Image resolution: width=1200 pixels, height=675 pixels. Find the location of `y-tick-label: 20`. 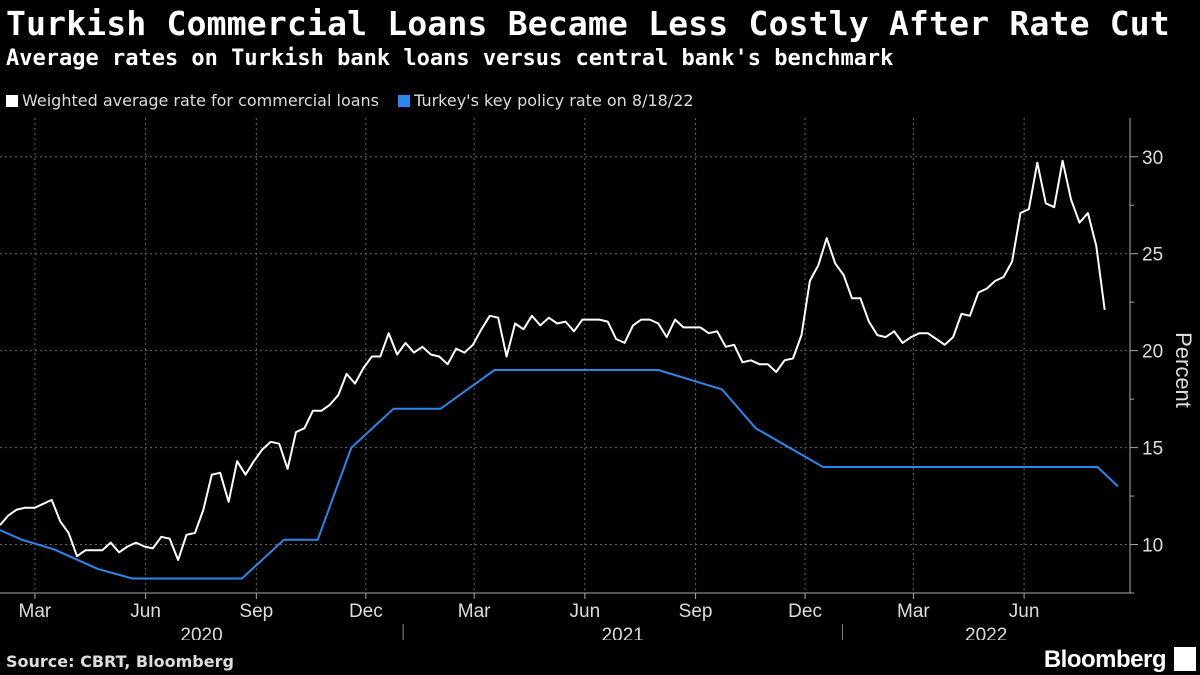

y-tick-label: 20 is located at coordinates (1152, 352).